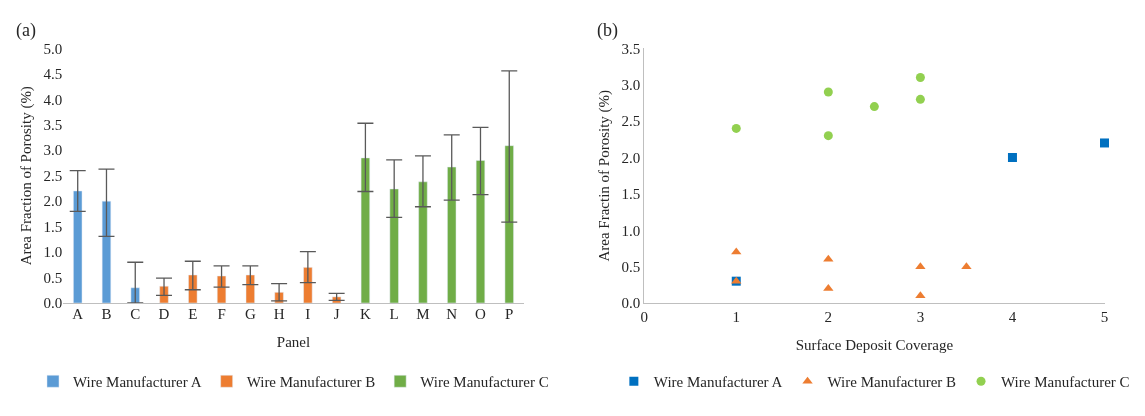  I want to click on x-tick-label: J, so click(336, 314).